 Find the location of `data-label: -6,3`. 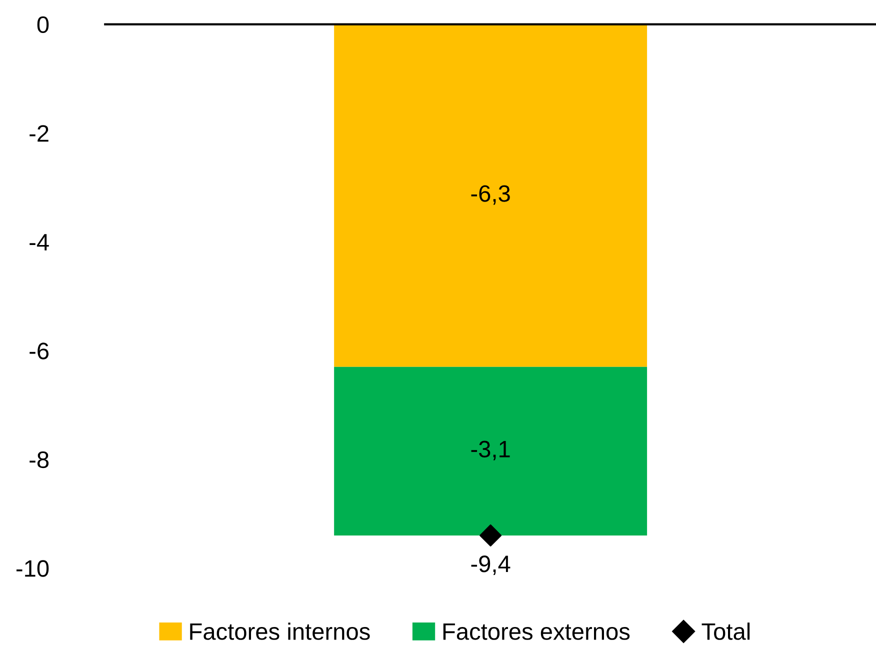

data-label: -6,3 is located at coordinates (490, 195).